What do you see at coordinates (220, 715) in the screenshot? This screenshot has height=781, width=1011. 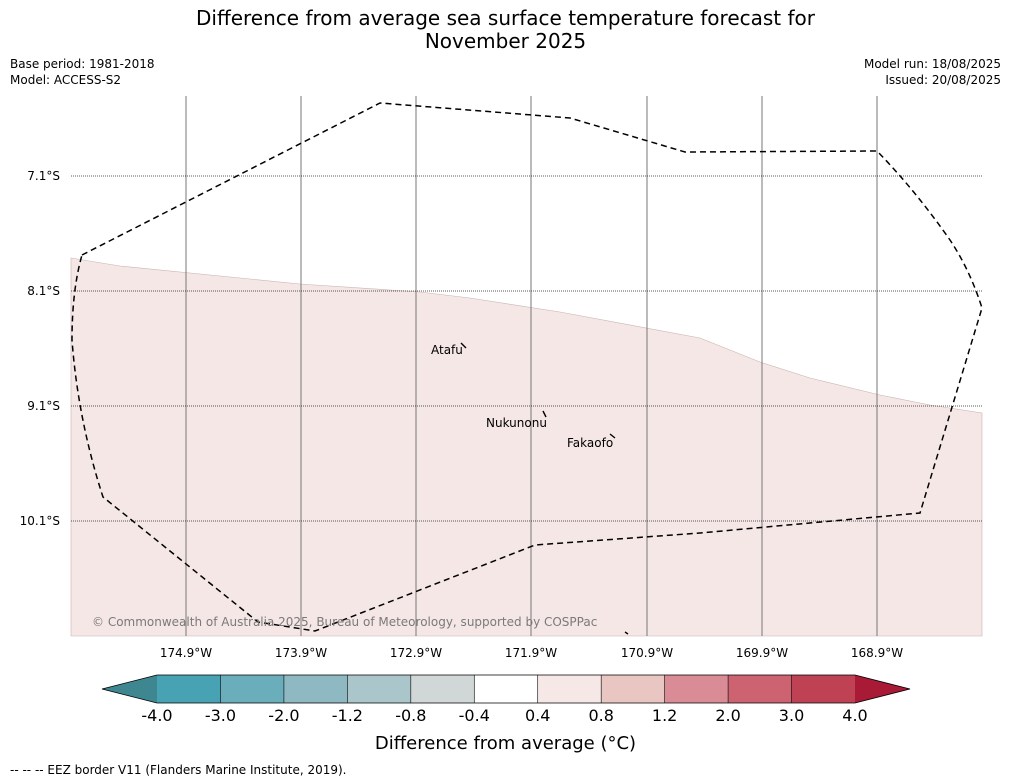 I see `colorbar-tick-label: -3.0` at bounding box center [220, 715].